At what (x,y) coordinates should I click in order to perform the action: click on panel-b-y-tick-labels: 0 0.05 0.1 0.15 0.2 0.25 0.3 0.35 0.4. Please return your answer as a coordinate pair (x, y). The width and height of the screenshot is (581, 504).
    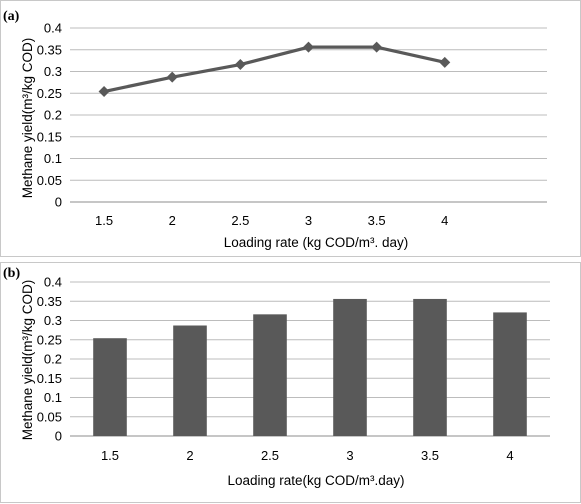
    Looking at the image, I should click on (49, 359).